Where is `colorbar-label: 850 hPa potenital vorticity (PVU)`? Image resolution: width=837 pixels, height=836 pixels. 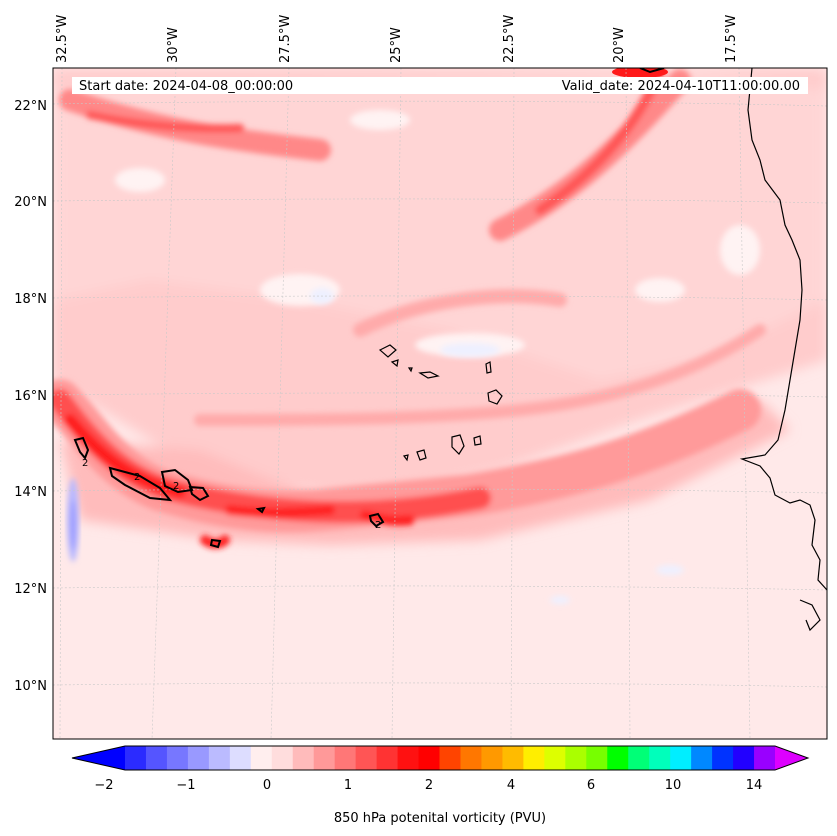
colorbar-label: 850 hPa potenital vorticity (PVU) is located at coordinates (440, 818).